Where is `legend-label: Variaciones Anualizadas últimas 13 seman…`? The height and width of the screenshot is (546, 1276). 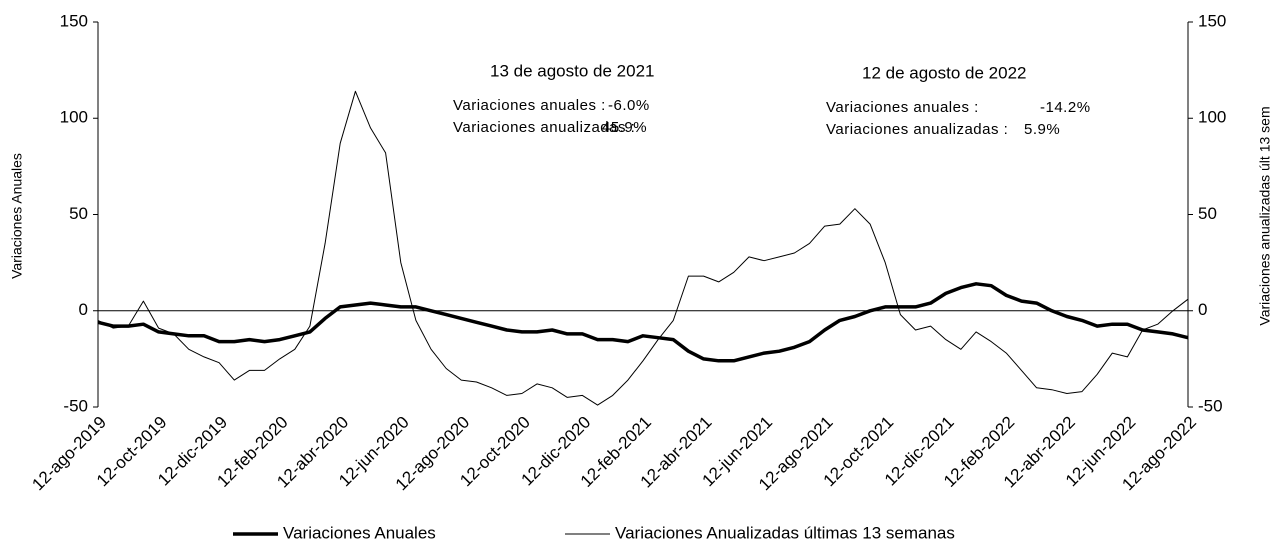 legend-label: Variaciones Anualizadas últimas 13 seman… is located at coordinates (785, 532).